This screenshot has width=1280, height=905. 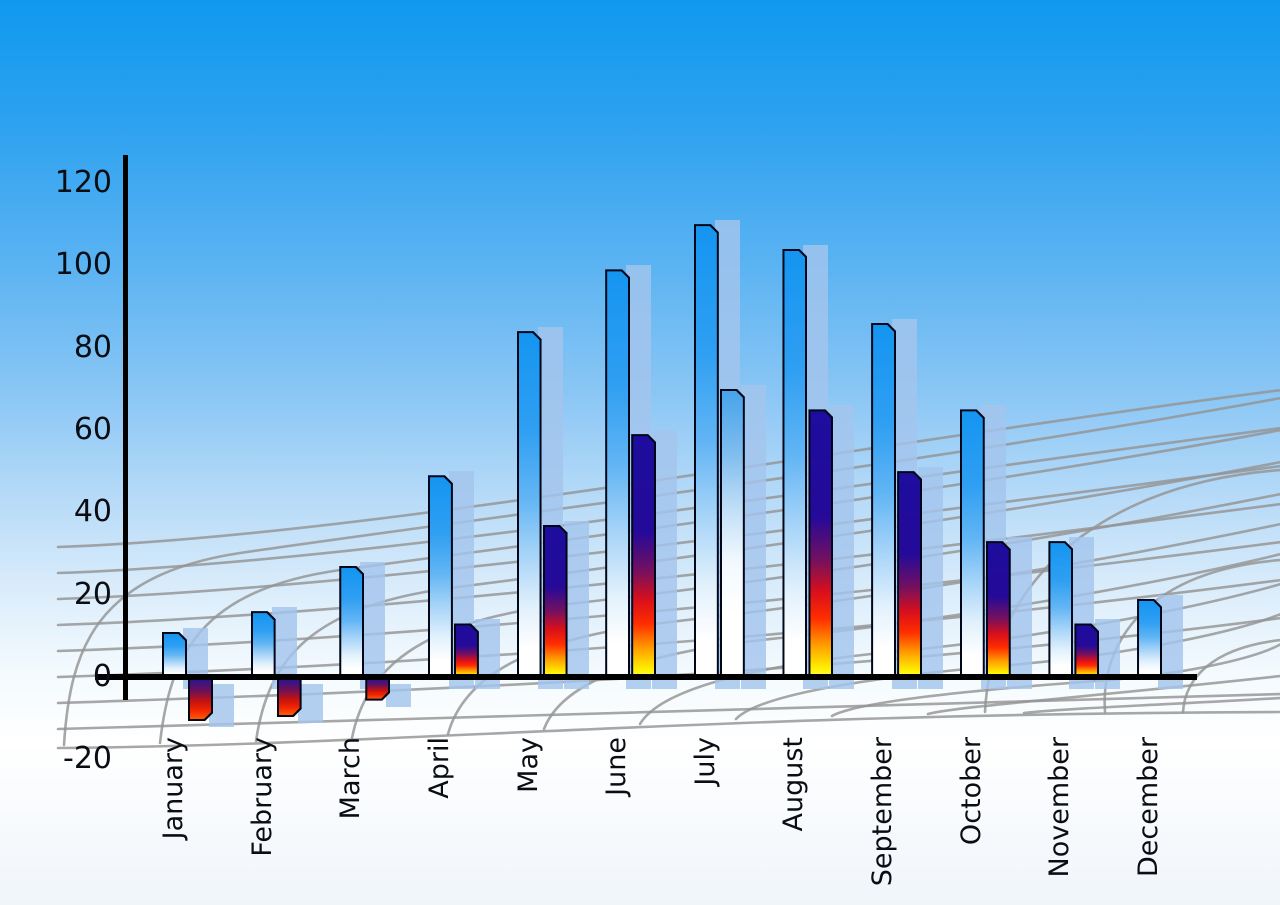 I want to click on bar-february-primary-fill, so click(x=263, y=645).